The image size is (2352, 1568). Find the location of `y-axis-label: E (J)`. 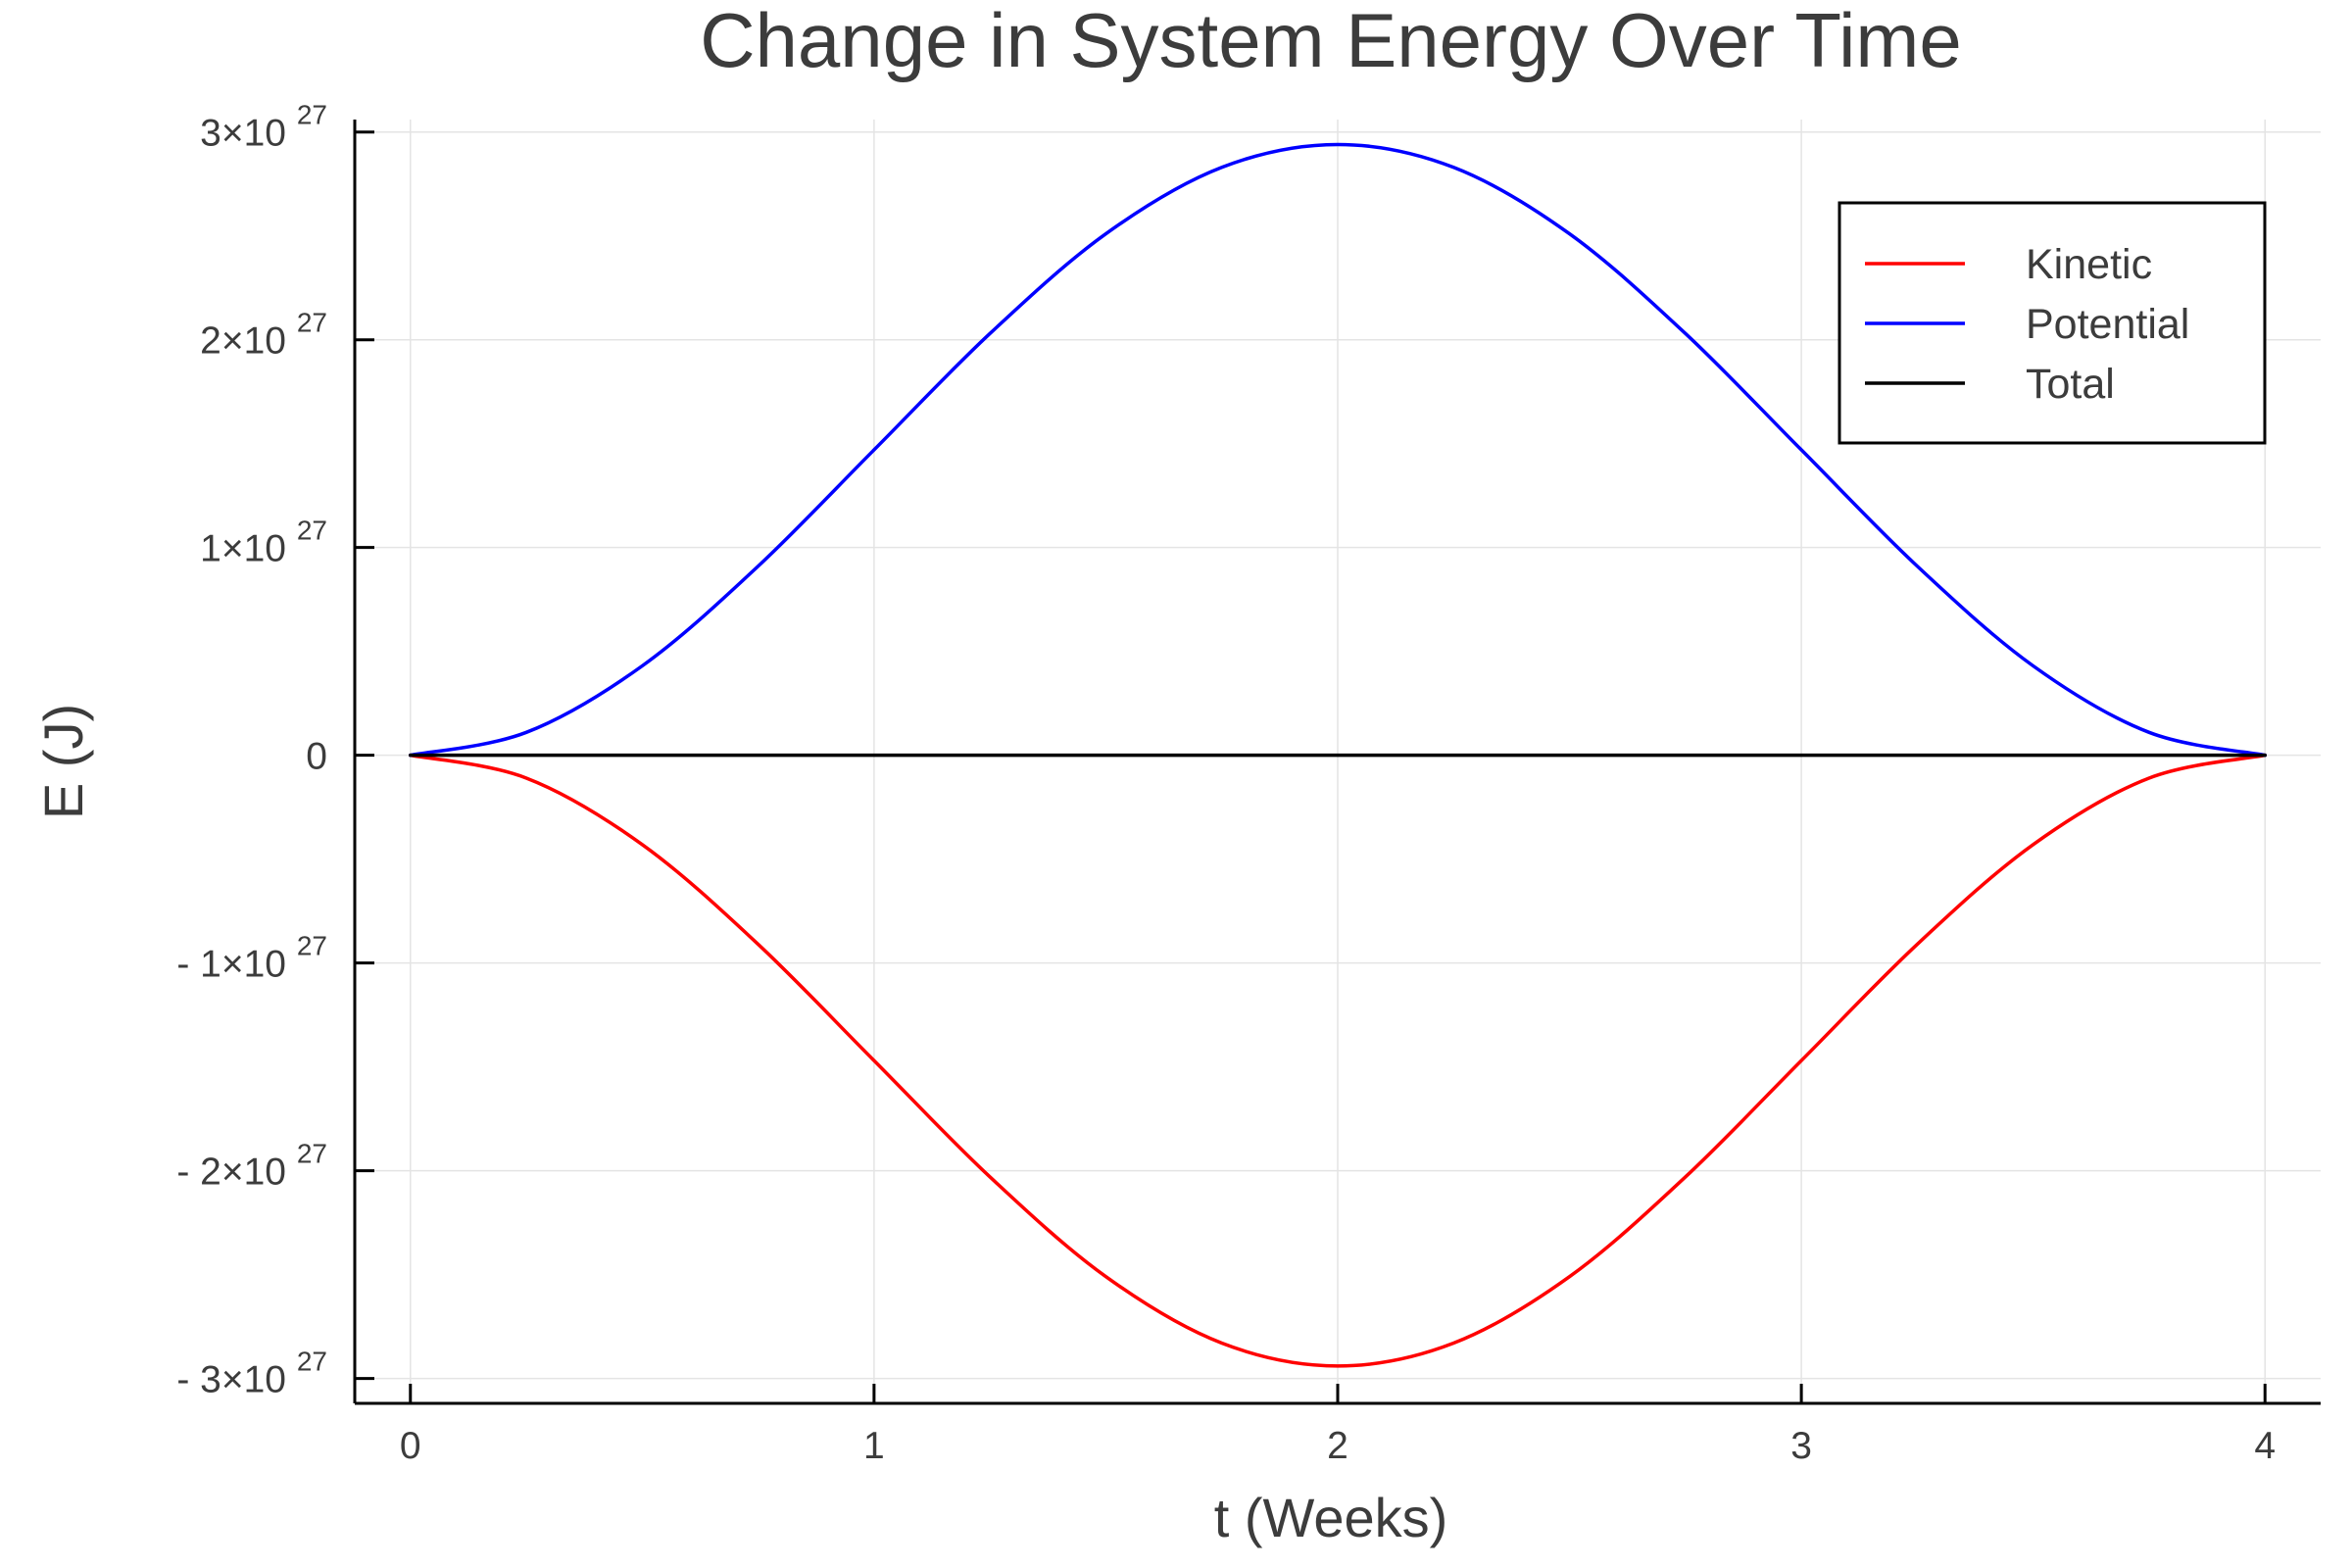

y-axis-label: E (J) is located at coordinates (63, 761).